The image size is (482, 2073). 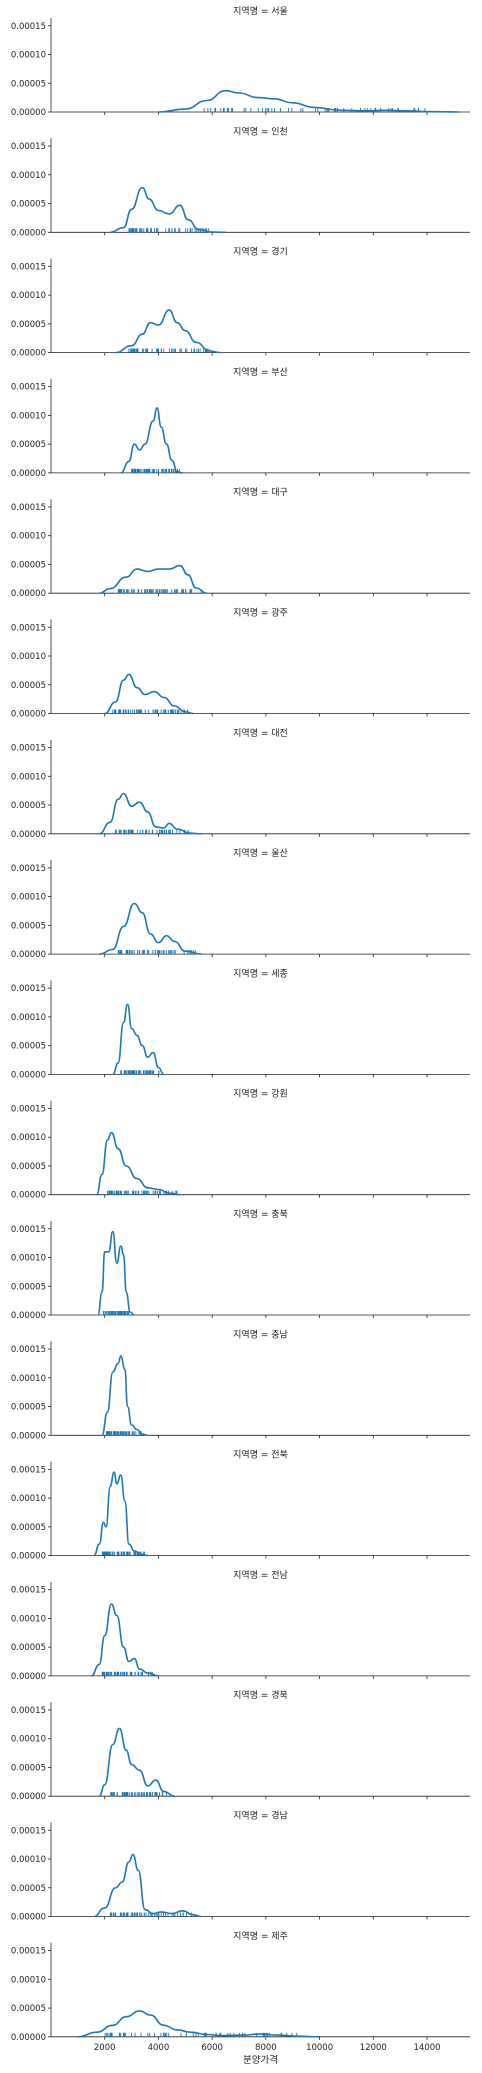 What do you see at coordinates (260, 1816) in the screenshot?
I see `facet-title: 지역명 = 경남` at bounding box center [260, 1816].